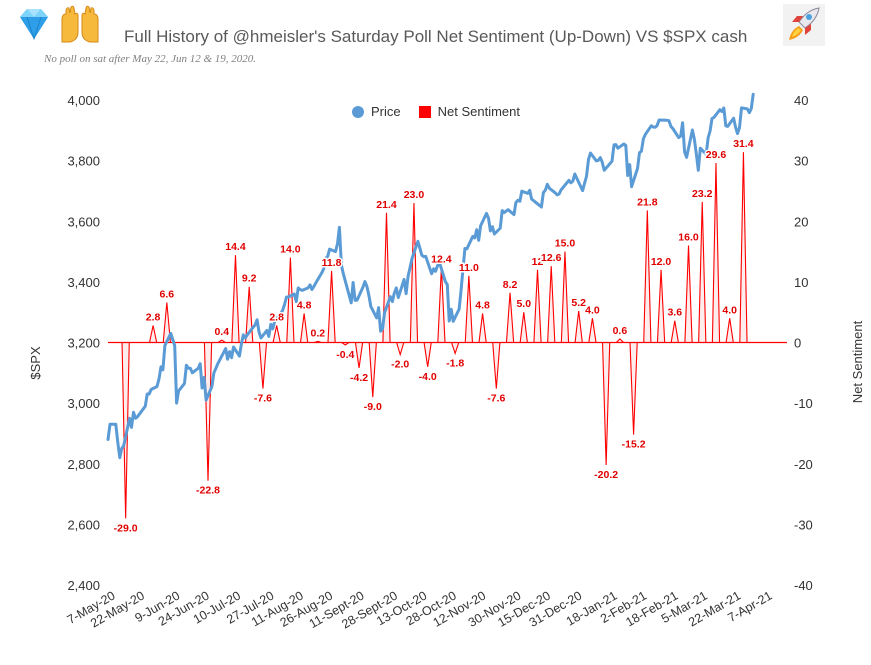  What do you see at coordinates (386, 205) in the screenshot?
I see `sentiment-data-label: 21.4` at bounding box center [386, 205].